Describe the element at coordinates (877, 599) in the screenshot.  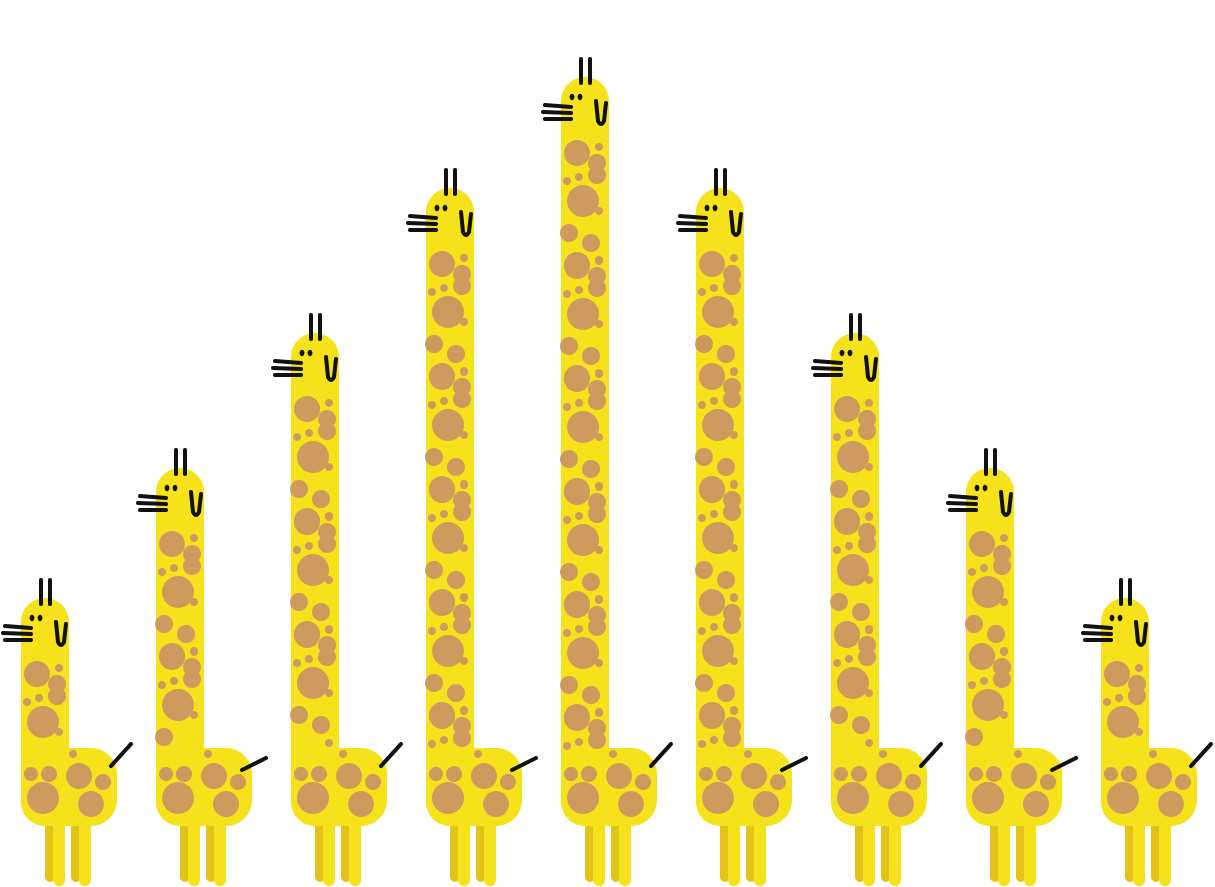
I see `giraffe-7-medium` at that location.